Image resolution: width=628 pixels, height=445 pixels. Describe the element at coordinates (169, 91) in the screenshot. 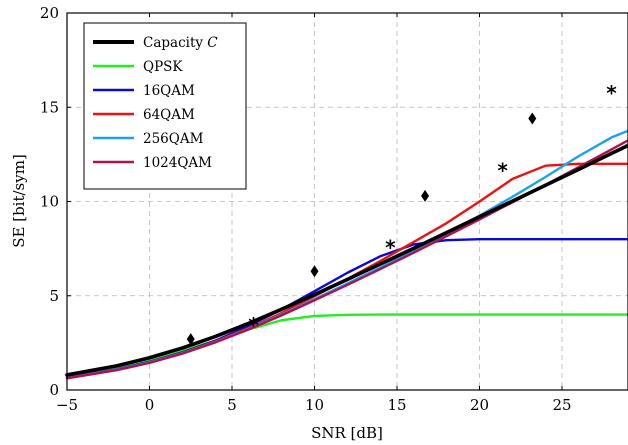

I see `legend-label-16qam: 16QAM` at that location.